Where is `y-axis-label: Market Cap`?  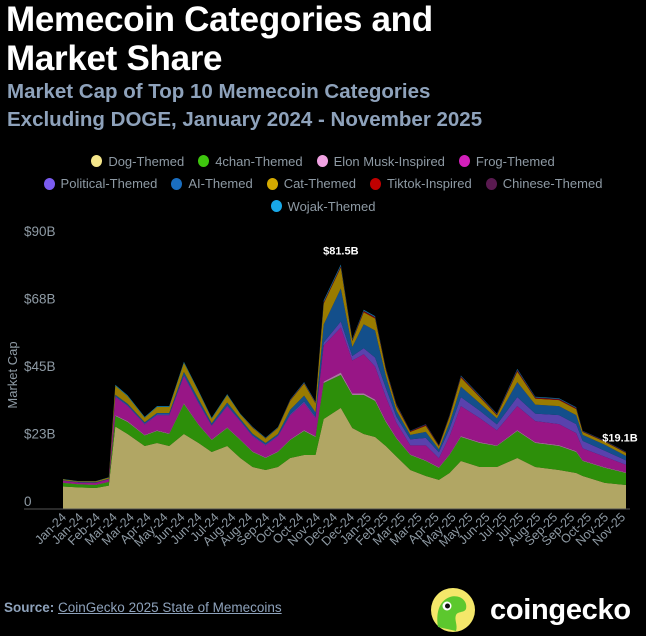
y-axis-label: Market Cap is located at coordinates (12, 374).